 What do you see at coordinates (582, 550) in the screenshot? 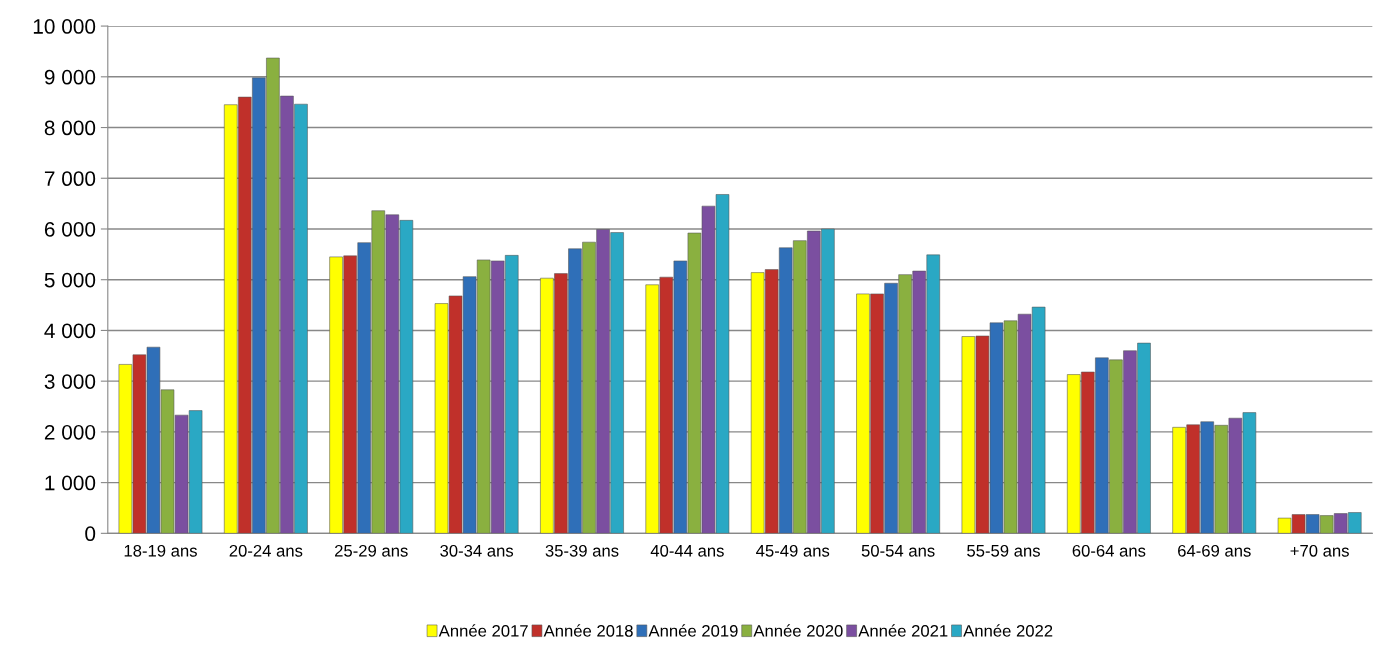
I see `x-tick-label: 35-39 ans` at bounding box center [582, 550].